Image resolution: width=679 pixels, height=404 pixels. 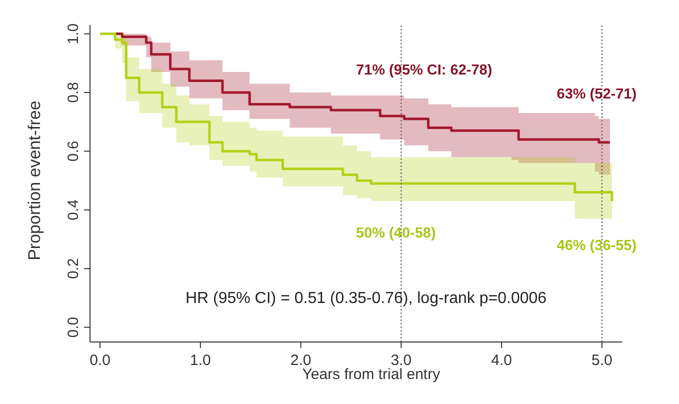 I want to click on annotation: 50% (40-58), so click(x=396, y=234).